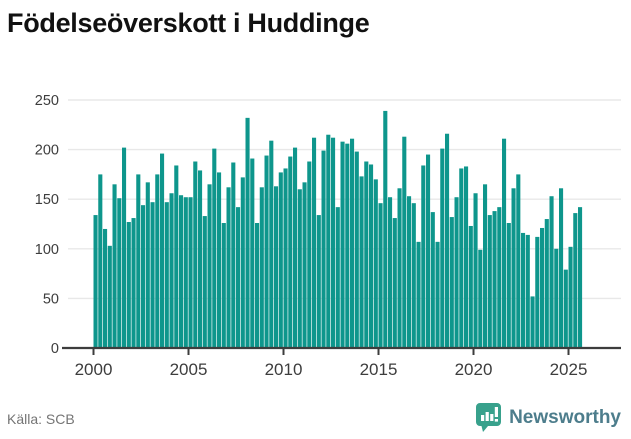 This screenshot has height=439, width=631. What do you see at coordinates (428, 251) in the screenshot?
I see `bar-q70` at bounding box center [428, 251].